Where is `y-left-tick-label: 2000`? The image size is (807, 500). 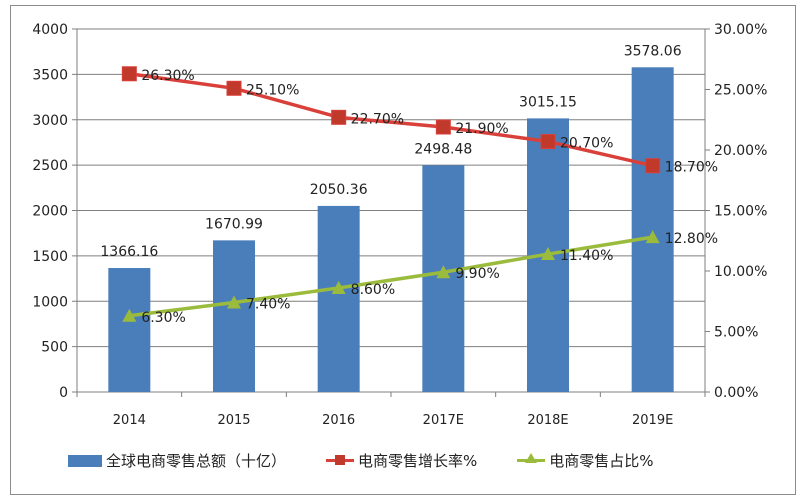
y-left-tick-label: 2000 is located at coordinates (50, 212).